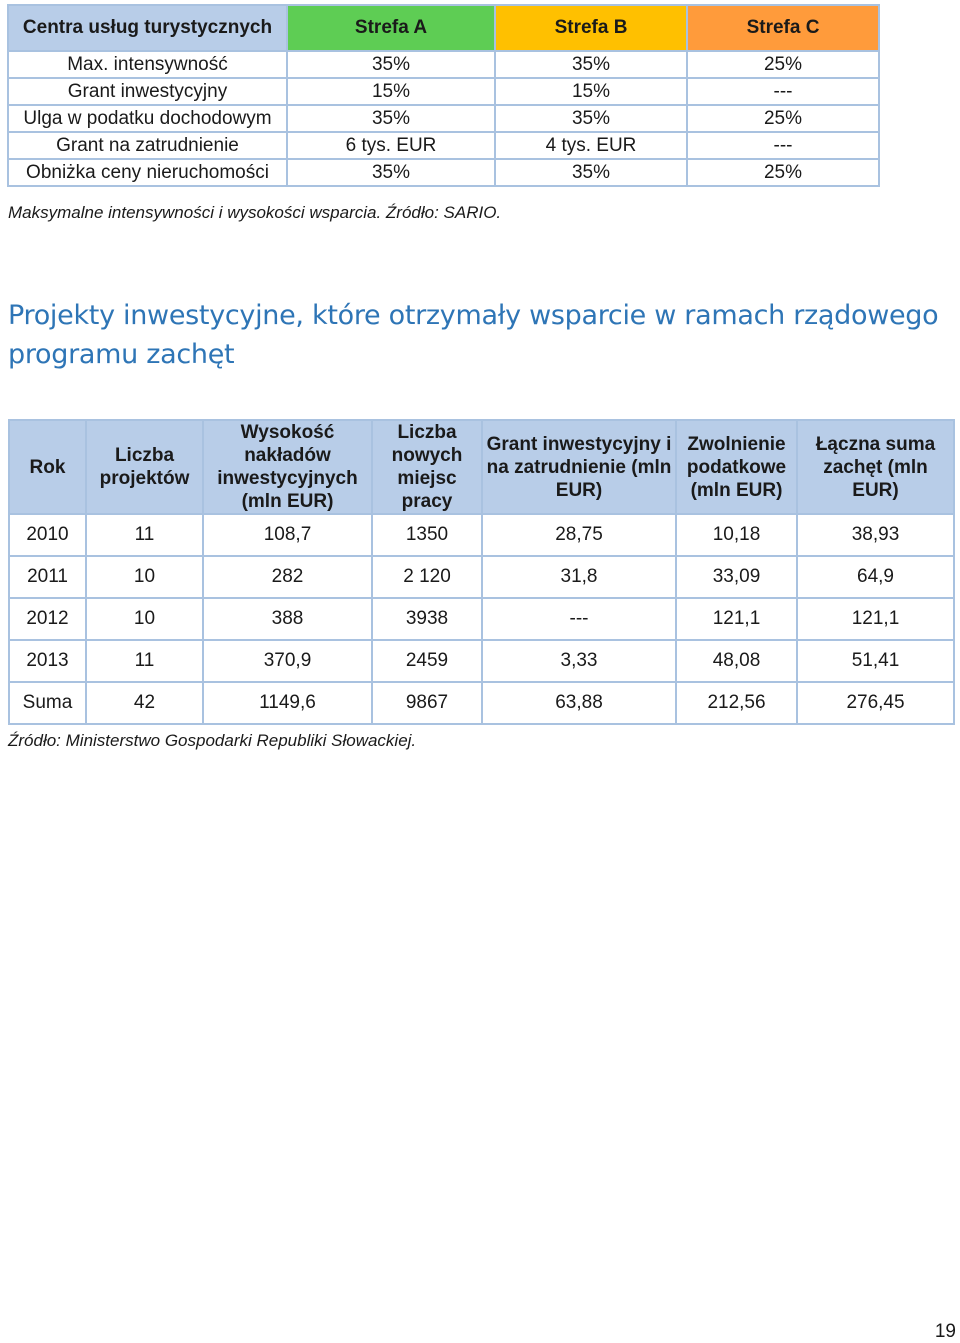  I want to click on cell-zwolnienie: 121,1, so click(736, 619).